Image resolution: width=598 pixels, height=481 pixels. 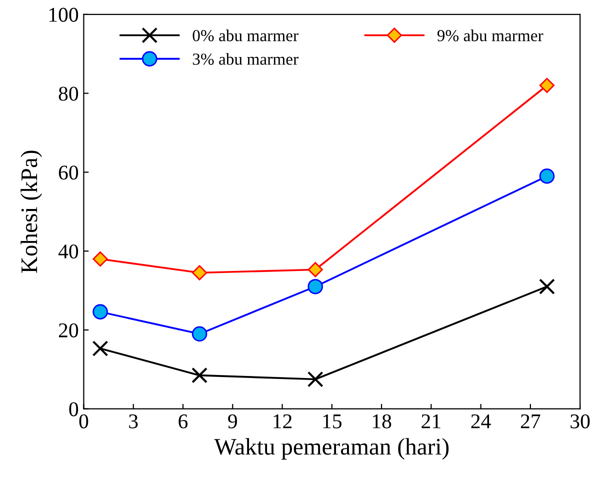 What do you see at coordinates (68, 251) in the screenshot?
I see `y-tick-label: 40` at bounding box center [68, 251].